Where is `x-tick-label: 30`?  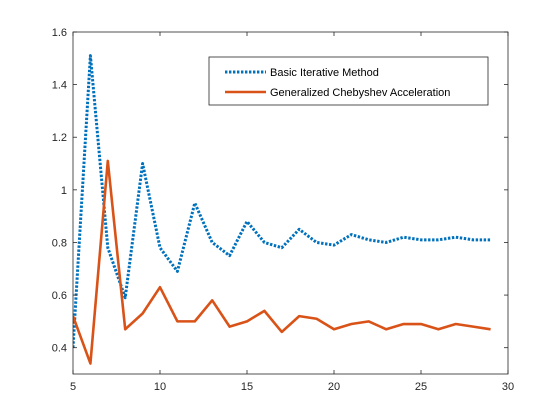 x-tick-label: 30 is located at coordinates (508, 387).